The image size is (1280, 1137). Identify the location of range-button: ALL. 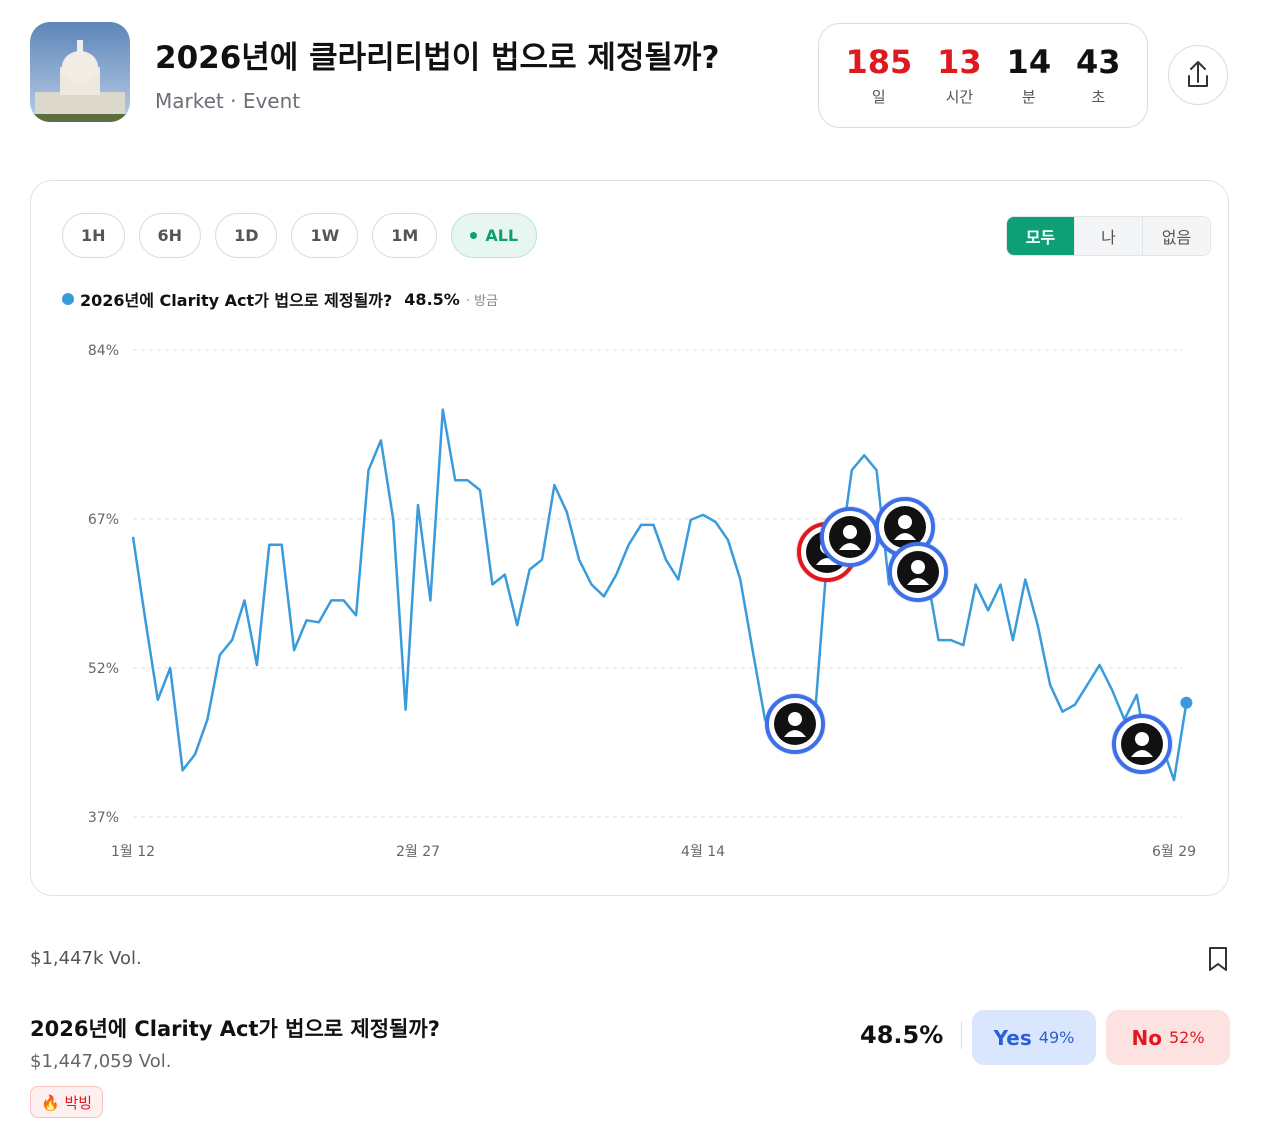
(494, 235).